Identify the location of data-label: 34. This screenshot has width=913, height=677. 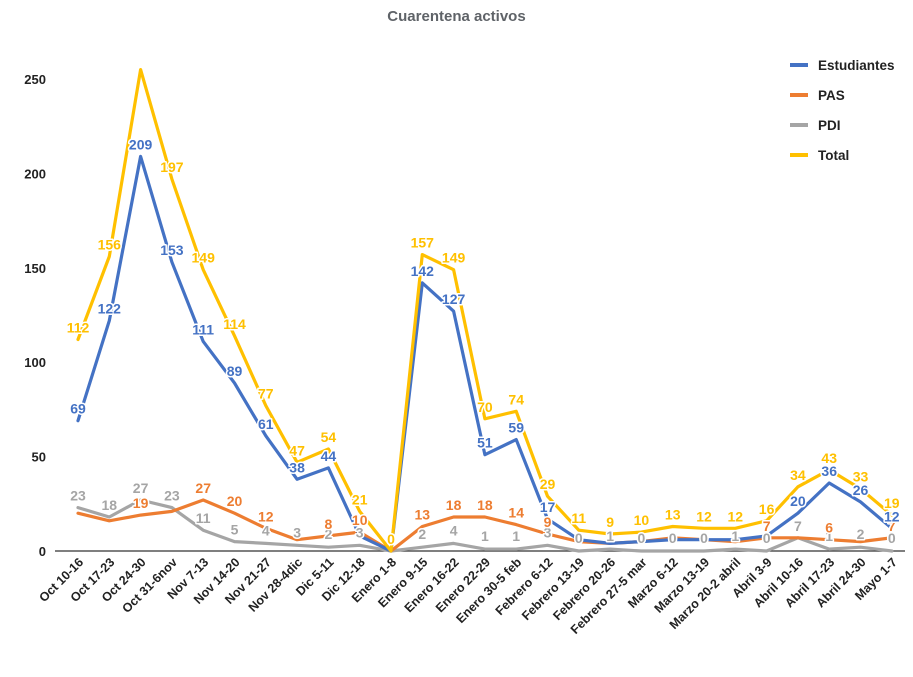
(798, 475).